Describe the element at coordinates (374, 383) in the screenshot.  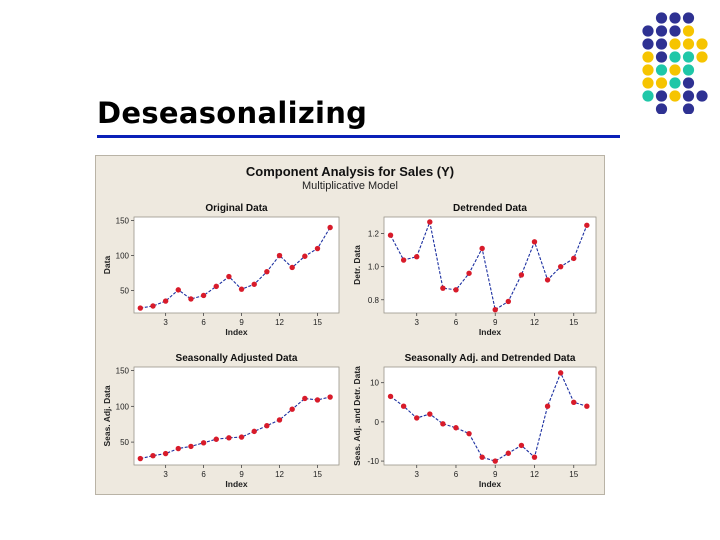
I see `y-tick-label: 10` at that location.